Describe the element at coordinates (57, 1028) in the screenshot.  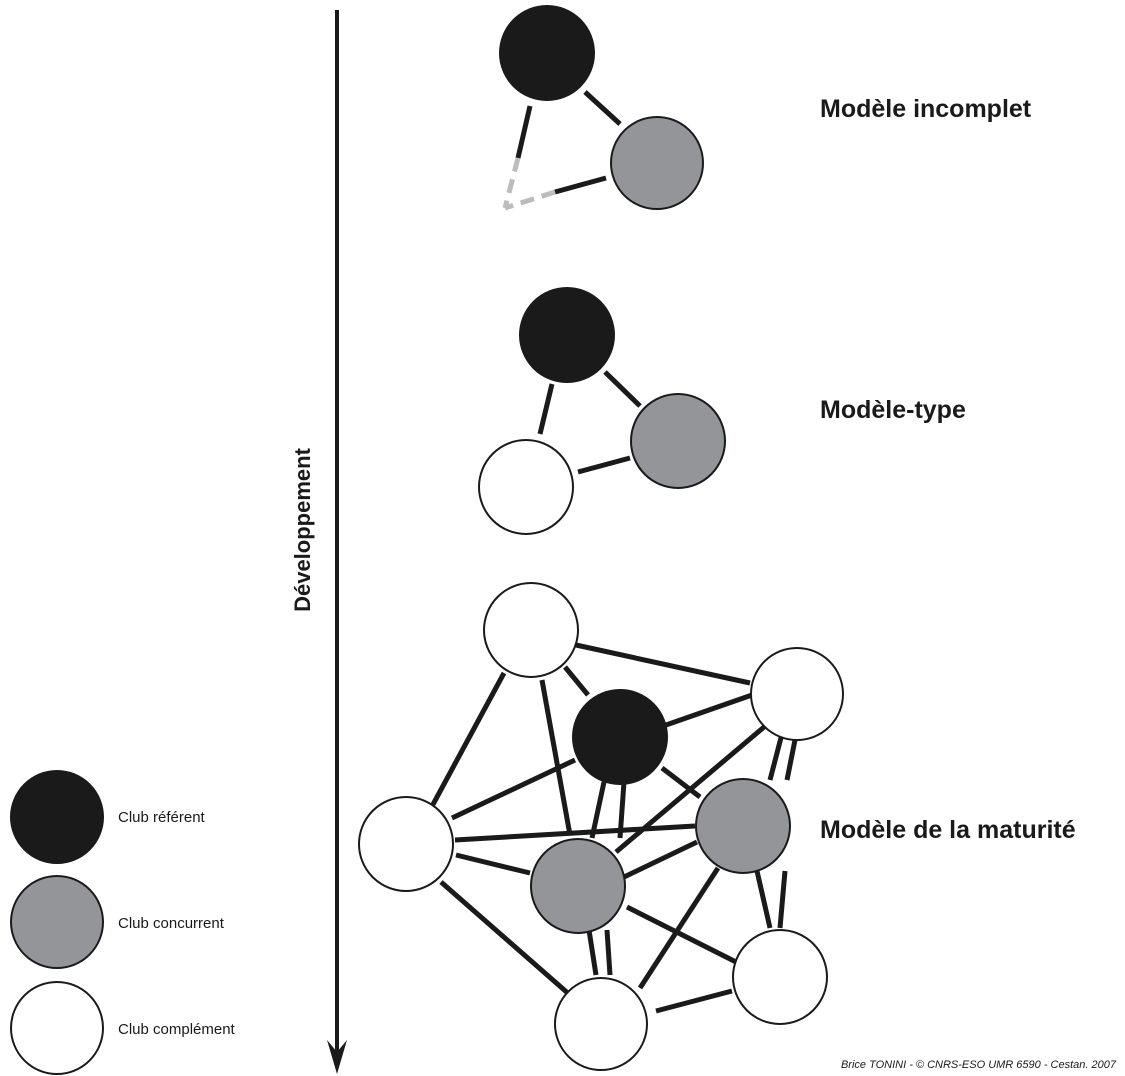
I see `legend-swatch-complement` at that location.